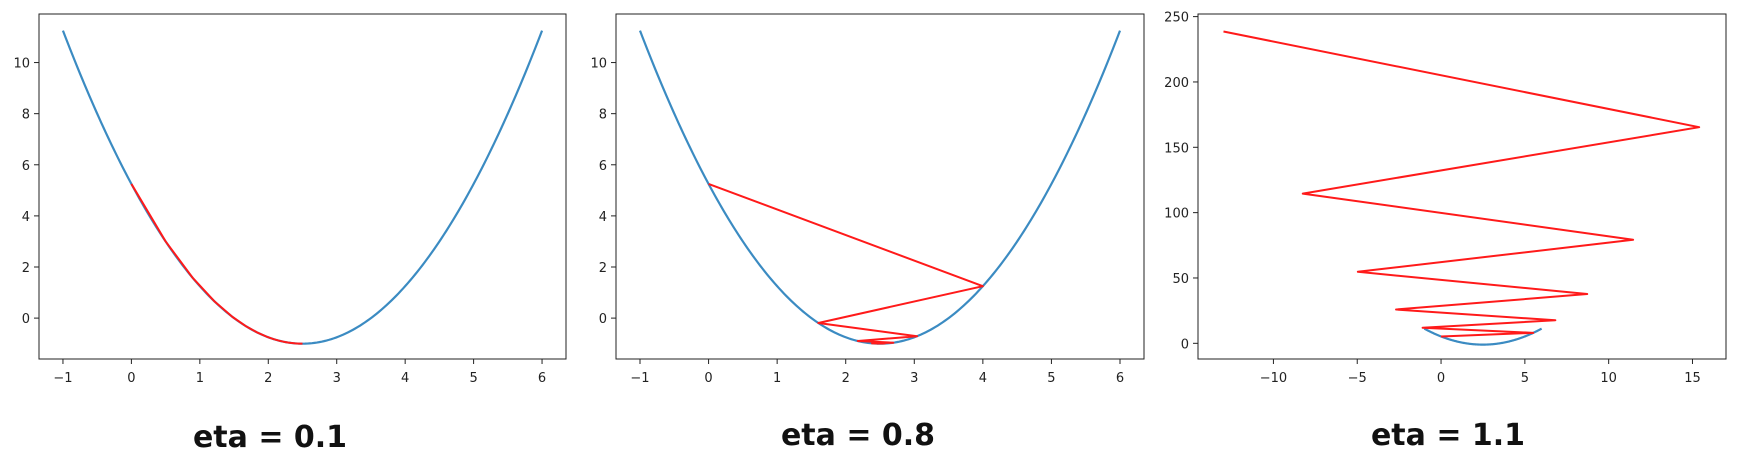 This screenshot has height=466, width=1752. Describe the element at coordinates (1608, 378) in the screenshot. I see `x-tick-label: 10` at that location.